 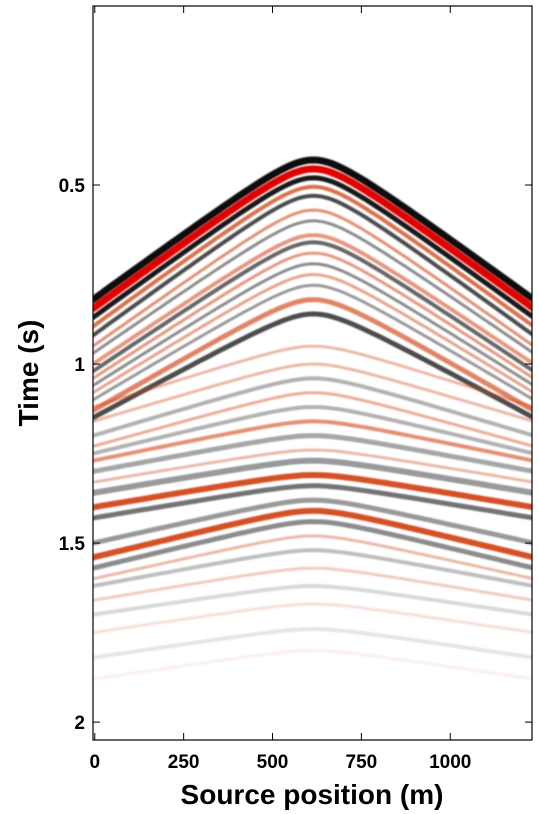 I want to click on x-tick-label: 750, so click(x=362, y=762).